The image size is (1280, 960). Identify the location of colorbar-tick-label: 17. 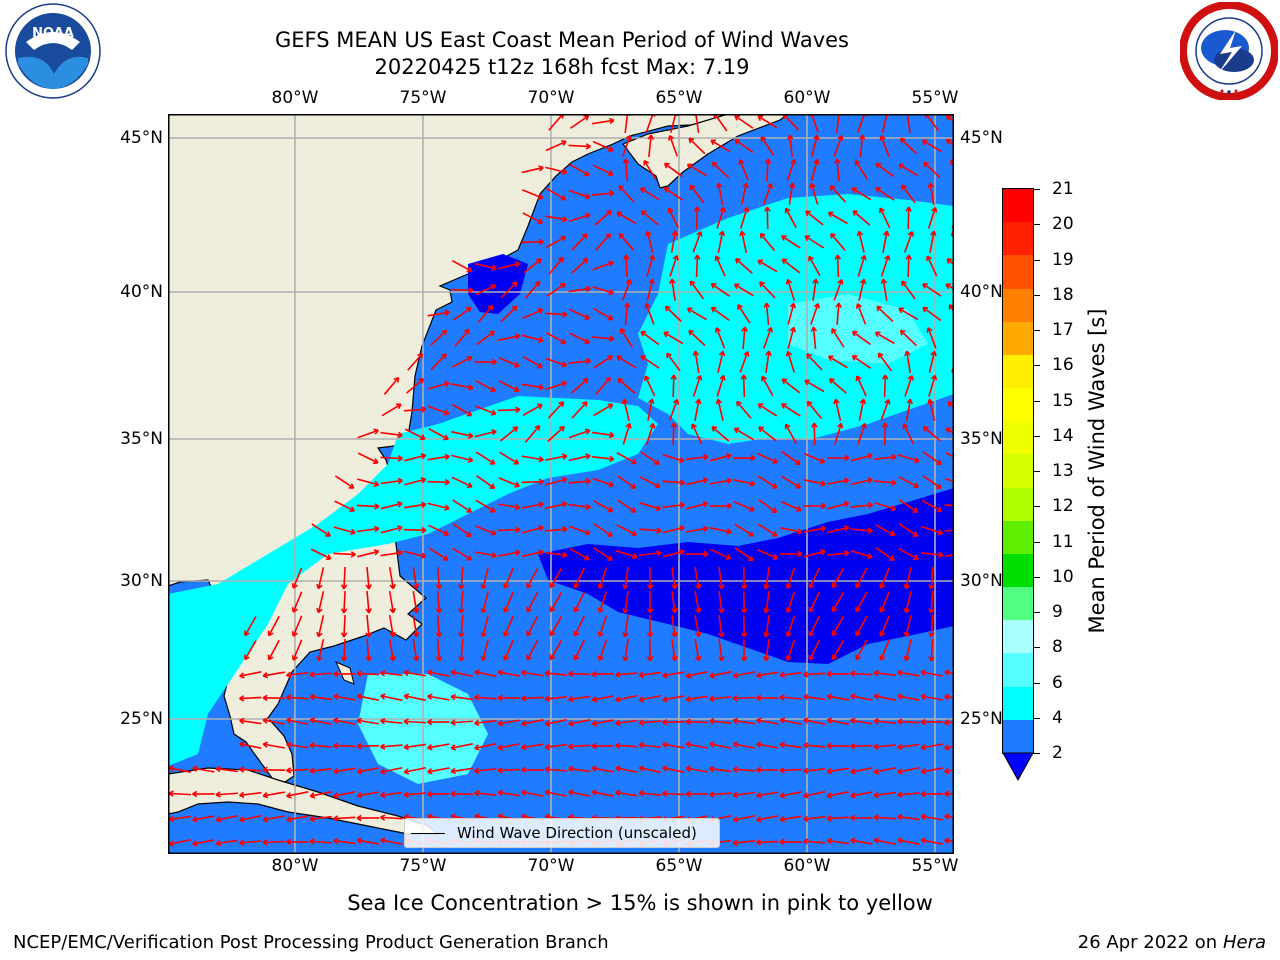
(1063, 330).